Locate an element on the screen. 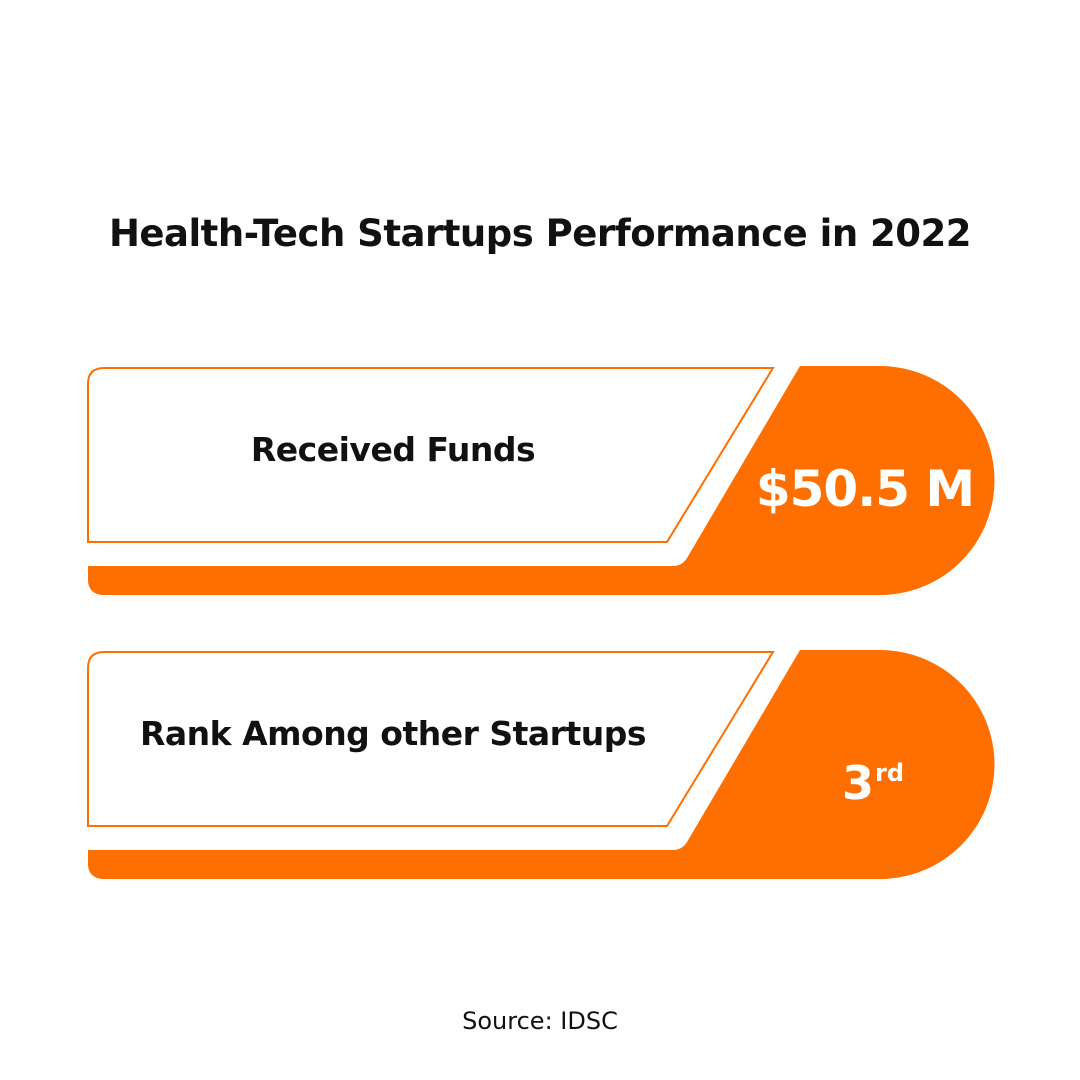 This screenshot has width=1080, height=1080. stat-value-rank: 3rd is located at coordinates (873, 783).